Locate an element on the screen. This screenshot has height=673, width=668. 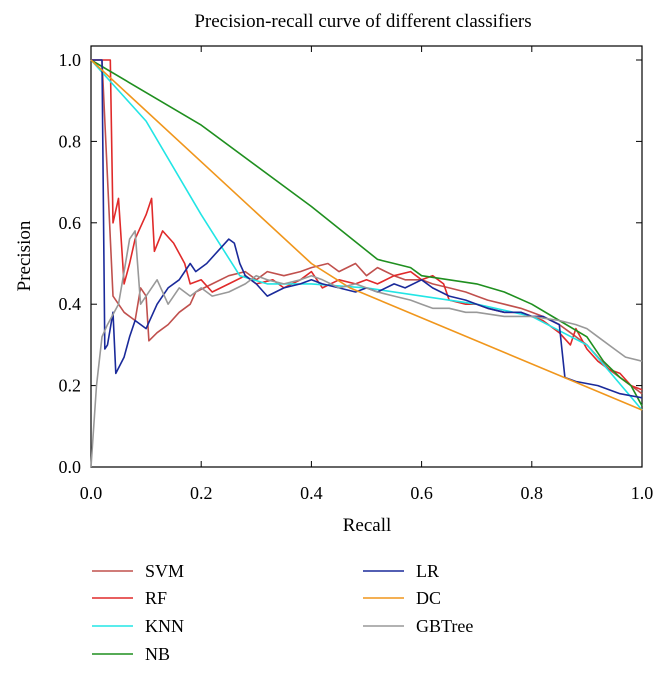
y-tick-label: 0.8 is located at coordinates (70, 141).